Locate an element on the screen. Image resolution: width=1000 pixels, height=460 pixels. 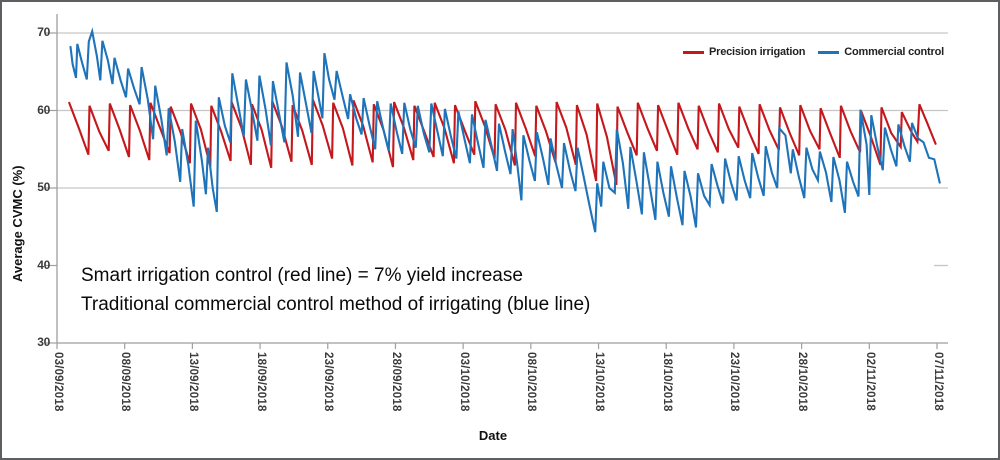
x-tick-label-03/10/2018: 03/10/2018 is located at coordinates (463, 382).